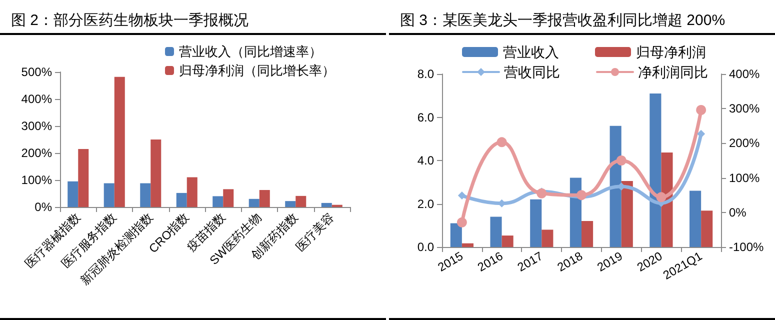 The width and height of the screenshot is (775, 320). Describe the element at coordinates (36, 99) in the screenshot. I see `y-tick-label: 400%` at that location.